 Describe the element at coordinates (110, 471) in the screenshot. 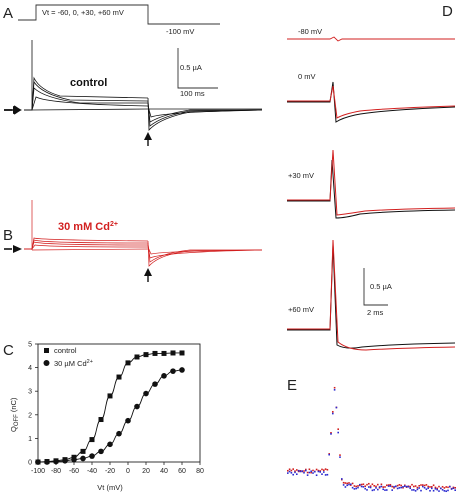

I see `x-tick-label: -20` at that location.